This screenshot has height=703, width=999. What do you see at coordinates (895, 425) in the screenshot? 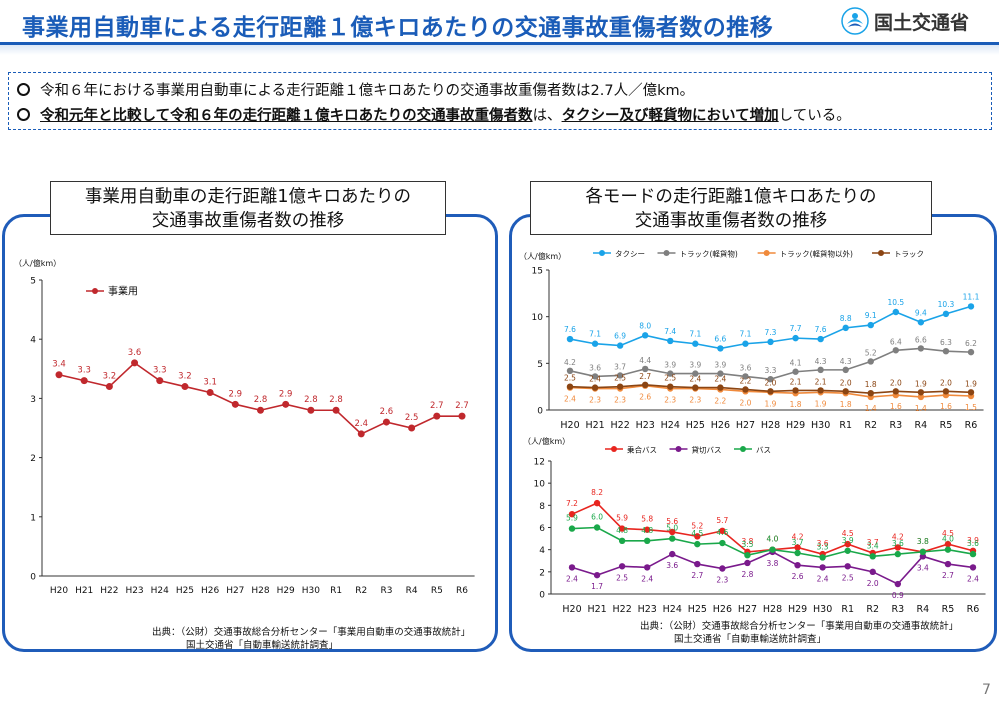
I see `x-tick-label: R3` at bounding box center [895, 425].